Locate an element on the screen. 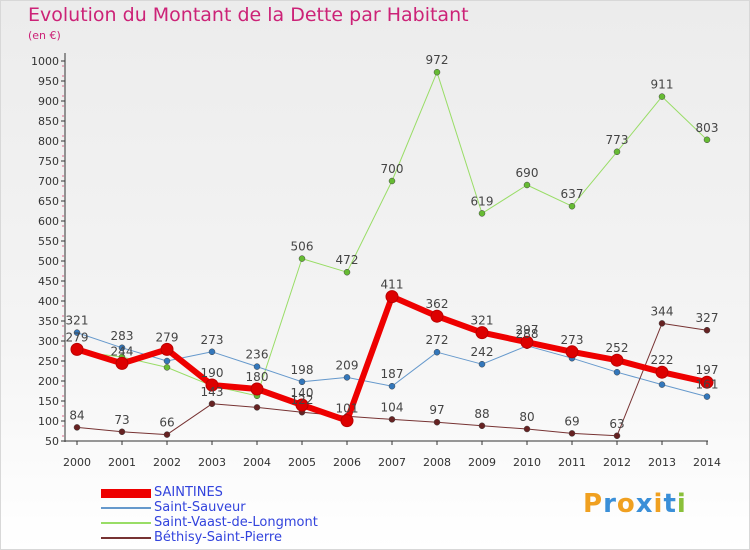  x-tick-label: 2000 is located at coordinates (77, 462).